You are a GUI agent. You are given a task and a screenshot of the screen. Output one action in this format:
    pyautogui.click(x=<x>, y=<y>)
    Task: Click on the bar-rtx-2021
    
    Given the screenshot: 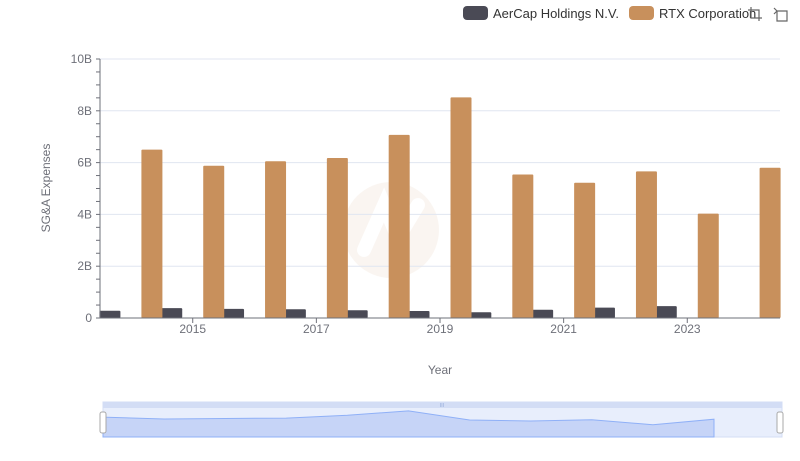 What is the action you would take?
    pyautogui.click(x=585, y=250)
    